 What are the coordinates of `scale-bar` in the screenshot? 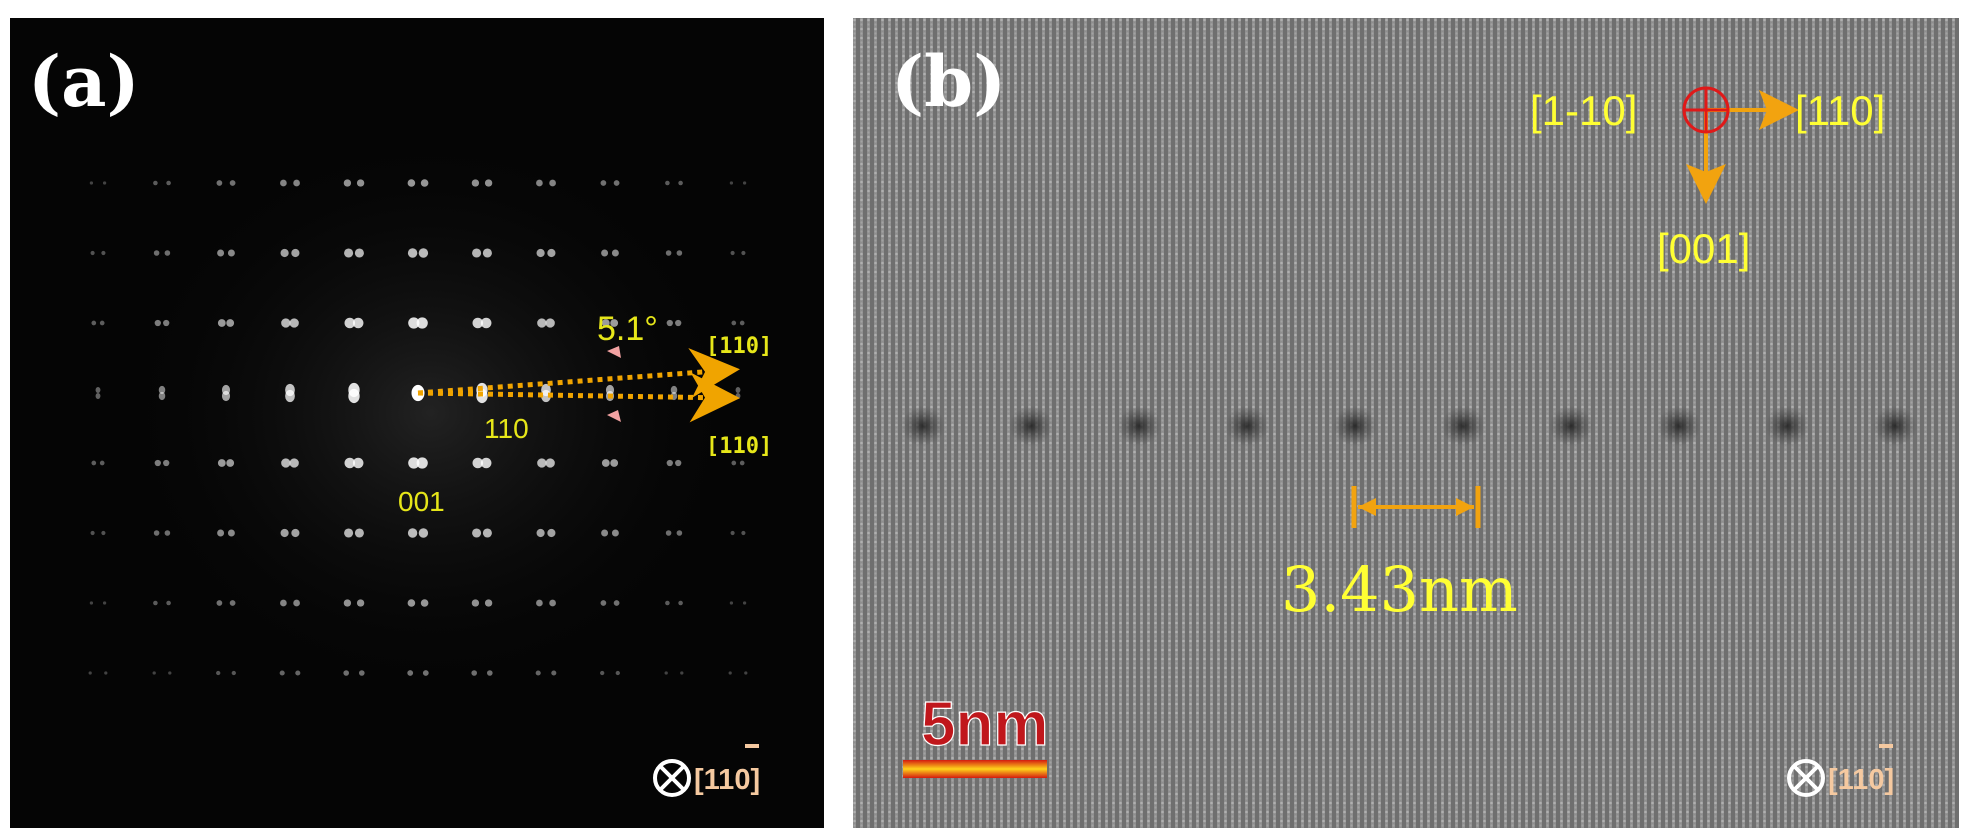 It's located at (975, 769).